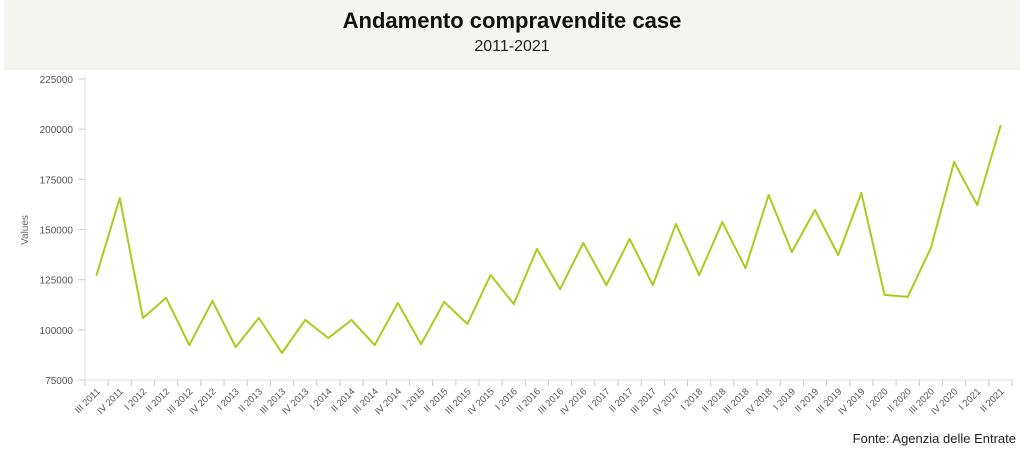 The height and width of the screenshot is (459, 1024). Describe the element at coordinates (57, 281) in the screenshot. I see `y-tick-label: 125000` at that location.